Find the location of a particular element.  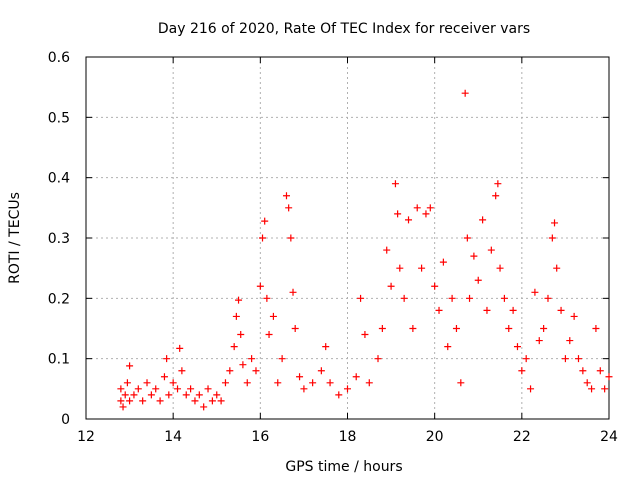

y-tick-label: 0.2 is located at coordinates (59, 299).